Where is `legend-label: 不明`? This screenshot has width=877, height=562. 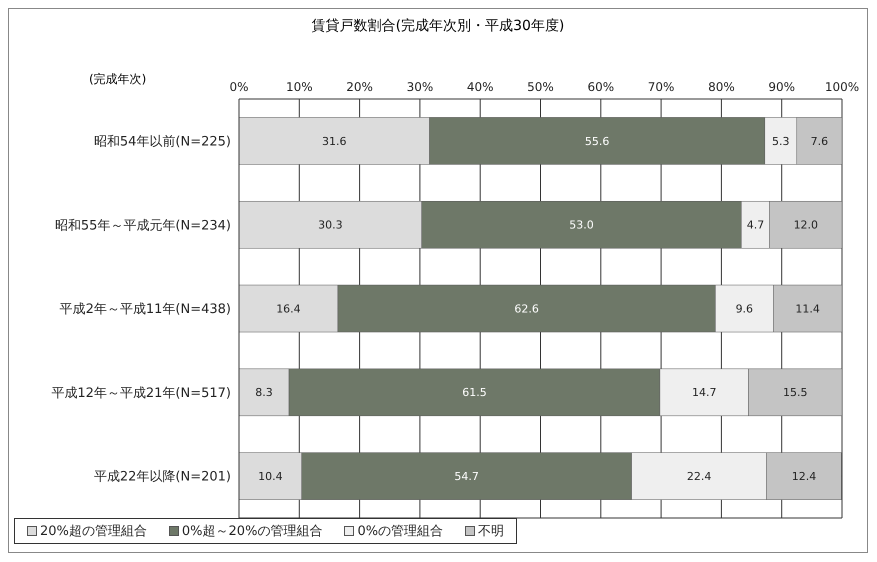 legend-label: 不明 is located at coordinates (491, 531).